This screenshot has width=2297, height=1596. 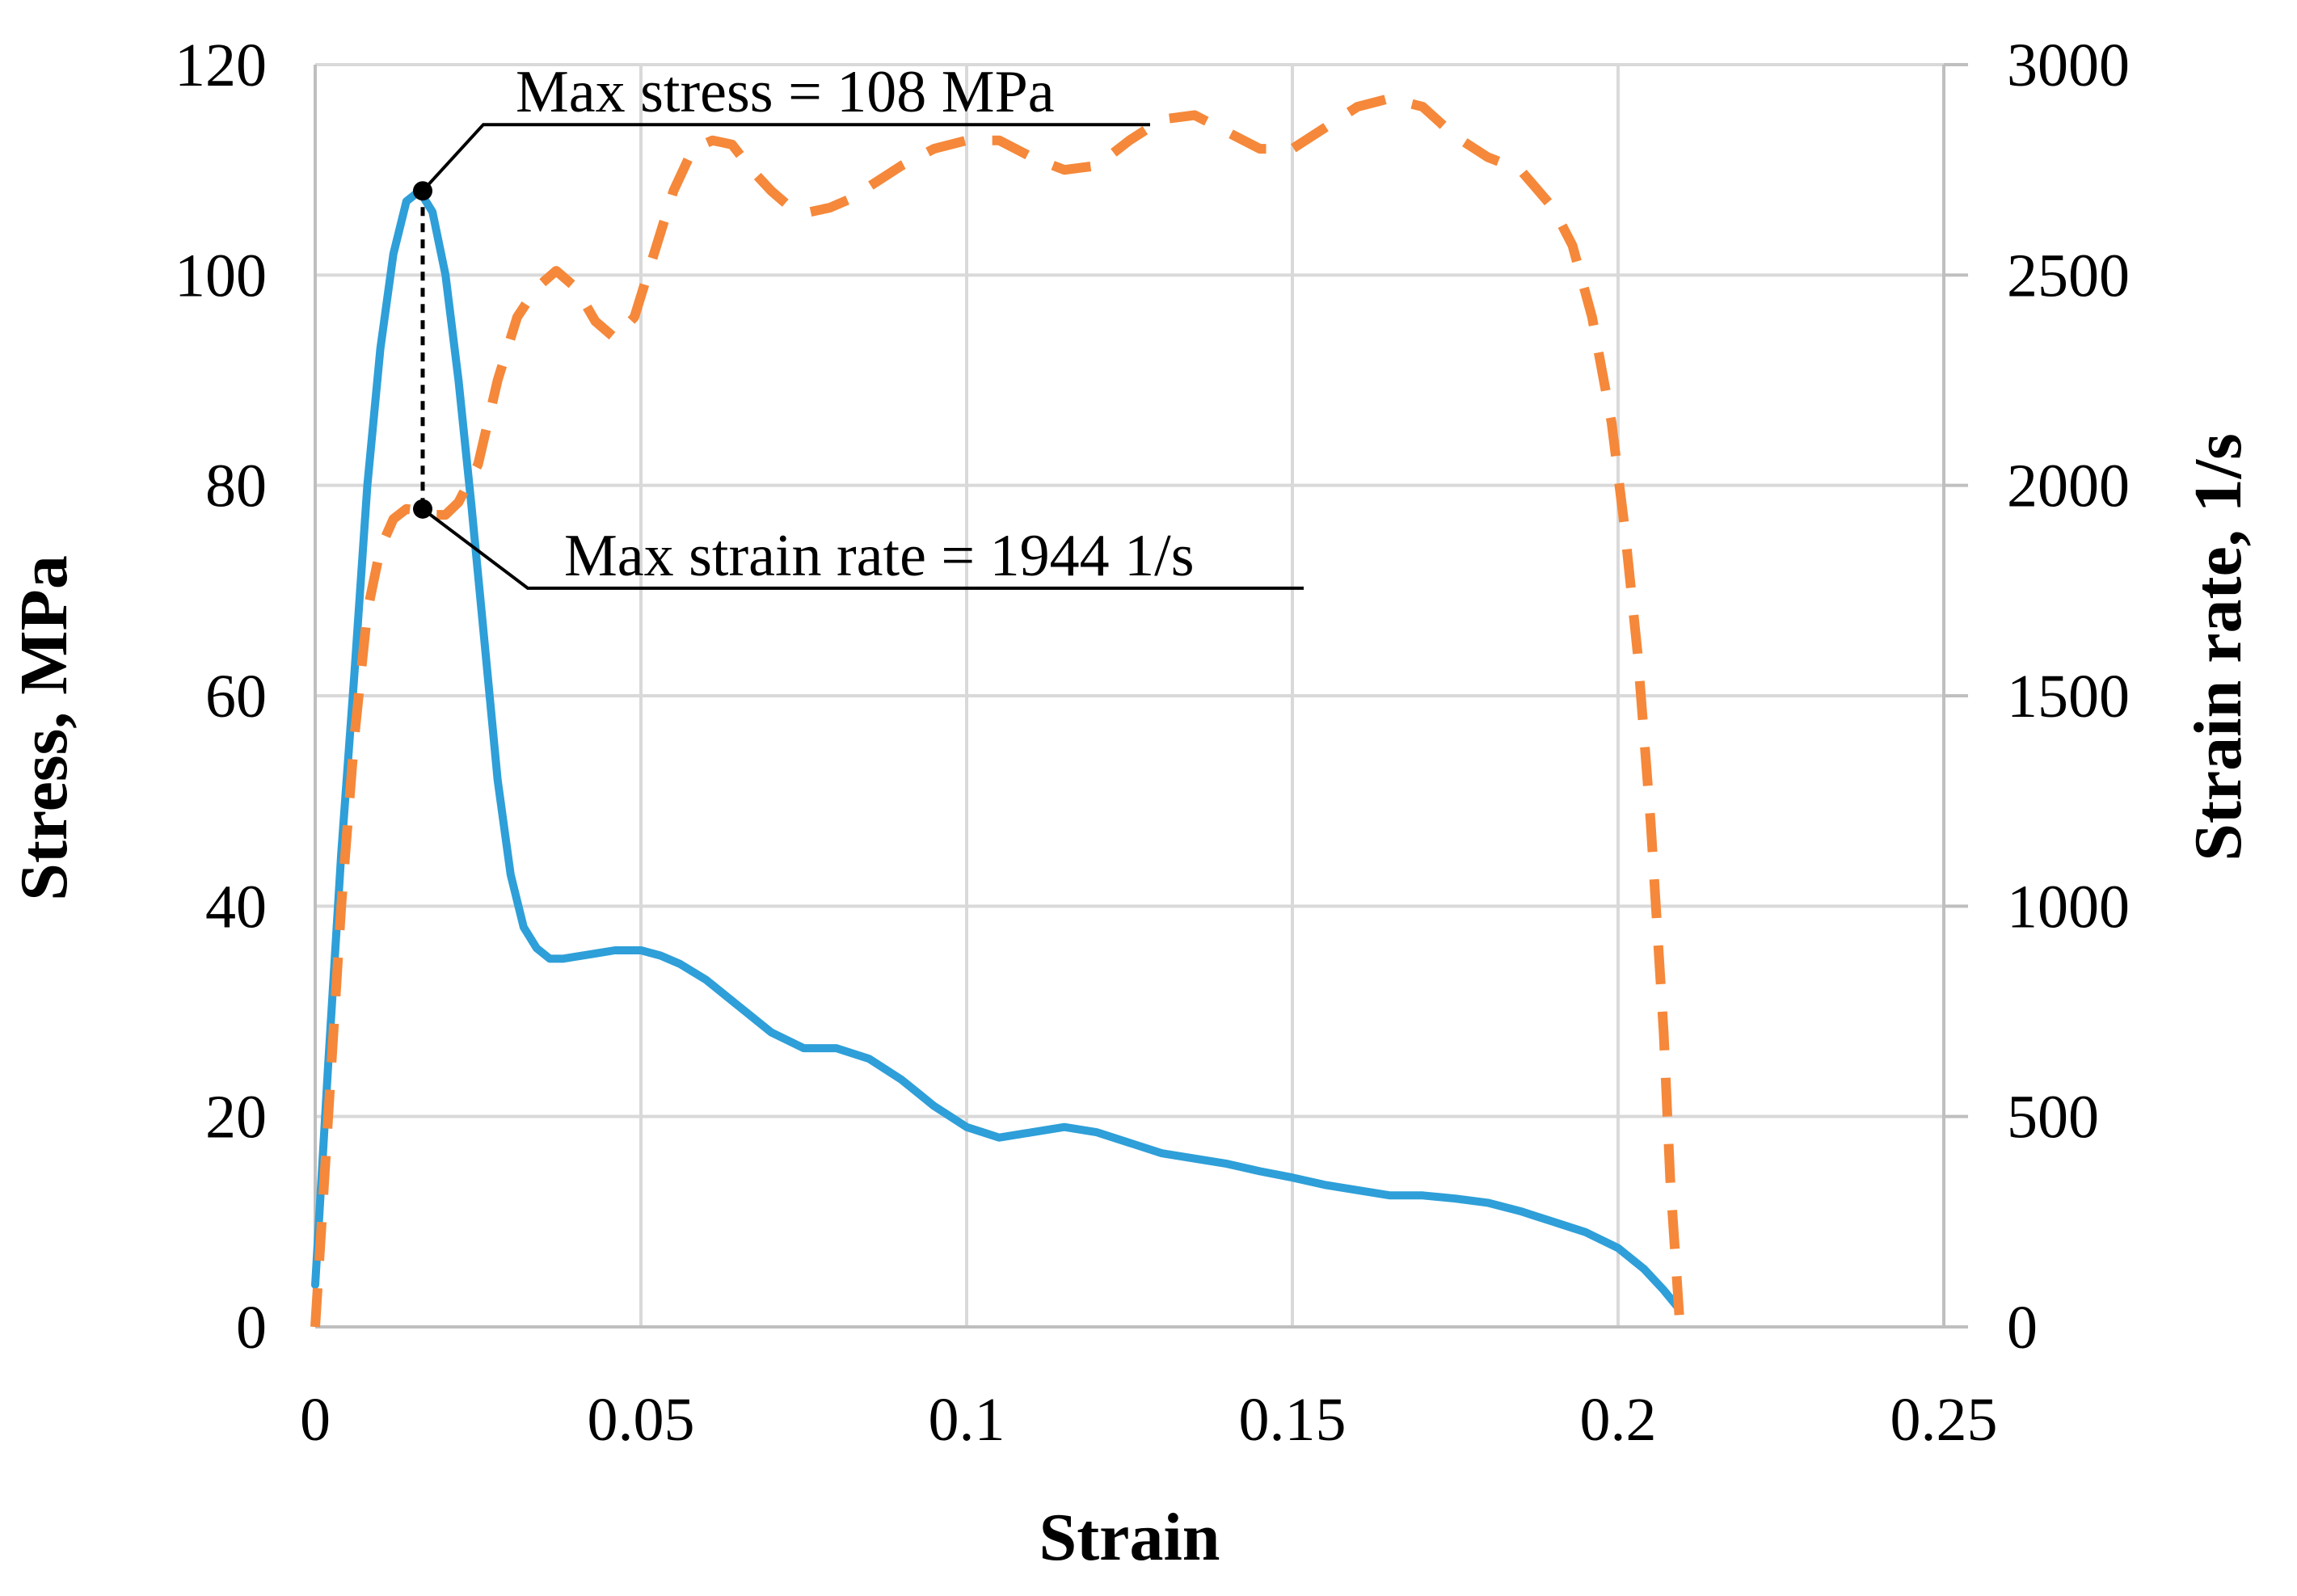 I want to click on y2-tick-label: 1000, so click(x=2069, y=907).